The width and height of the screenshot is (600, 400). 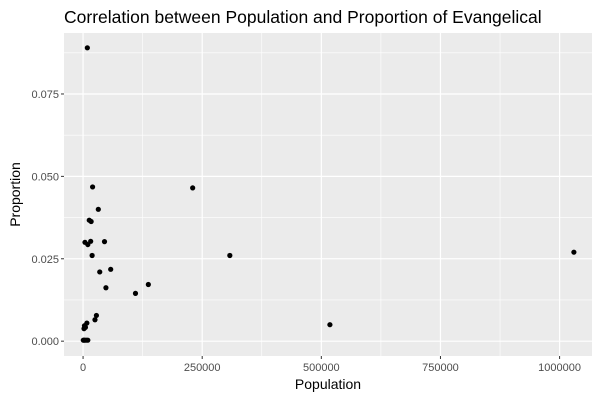 What do you see at coordinates (321, 368) in the screenshot?
I see `x-tick-label: 500000` at bounding box center [321, 368].